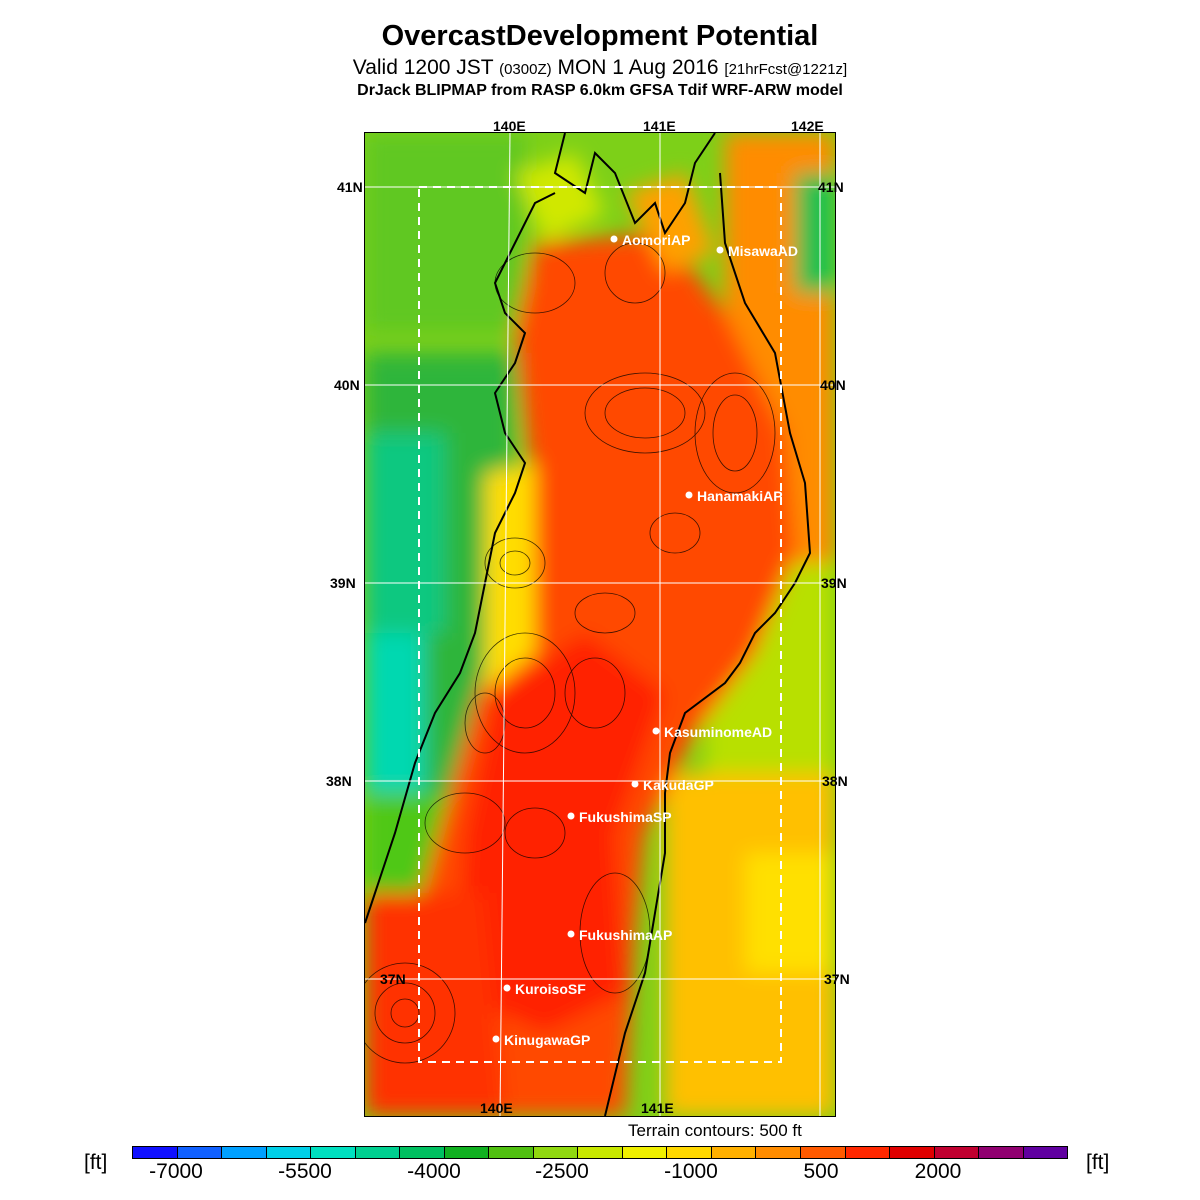  What do you see at coordinates (496, 1108) in the screenshot?
I see `lon-label-bottom: 140E` at bounding box center [496, 1108].